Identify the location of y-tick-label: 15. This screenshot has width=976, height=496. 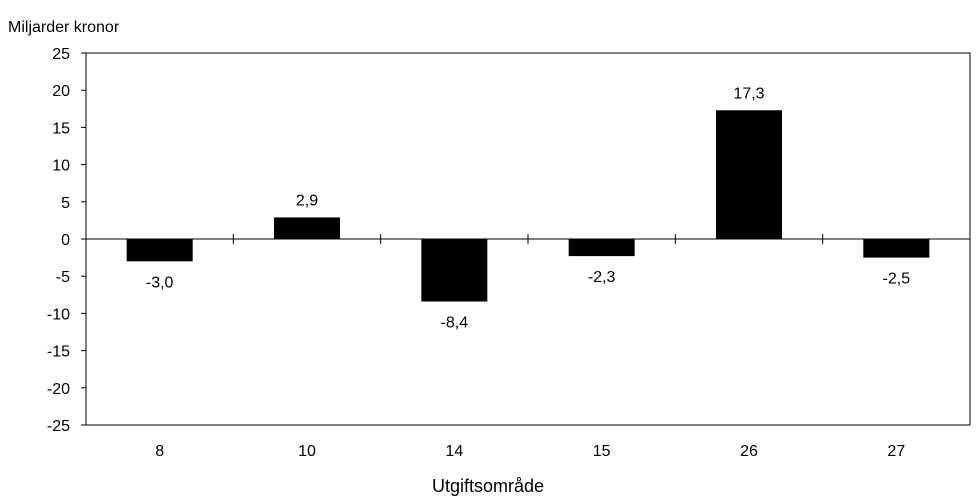
(61, 128).